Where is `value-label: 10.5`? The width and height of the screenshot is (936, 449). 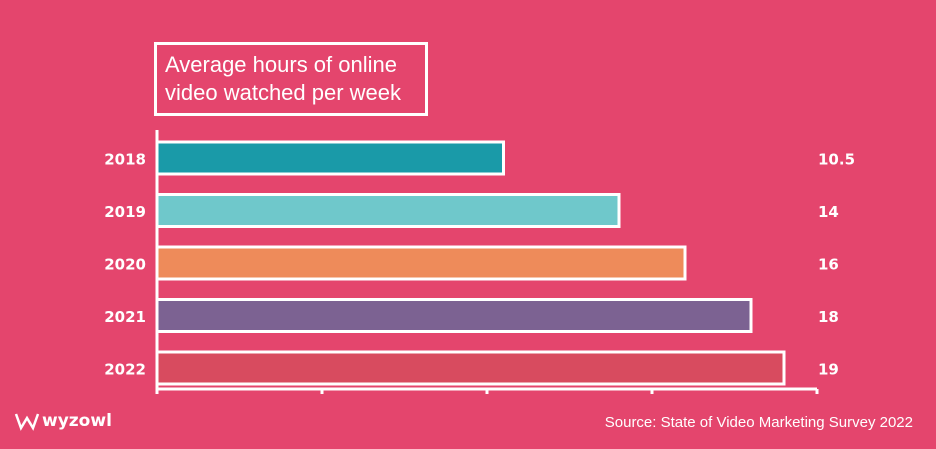 value-label: 10.5 is located at coordinates (836, 160).